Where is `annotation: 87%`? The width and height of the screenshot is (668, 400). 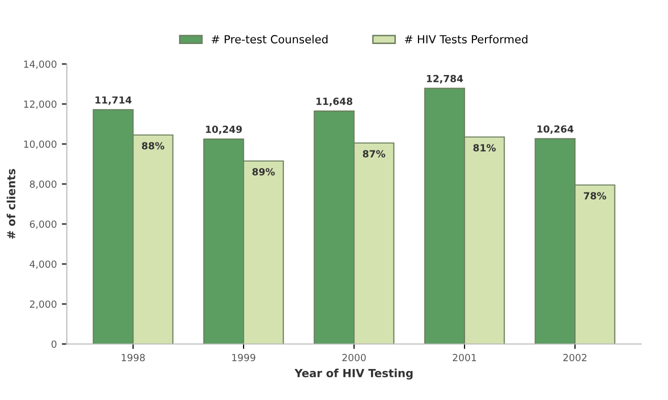 annotation: 87% is located at coordinates (374, 154).